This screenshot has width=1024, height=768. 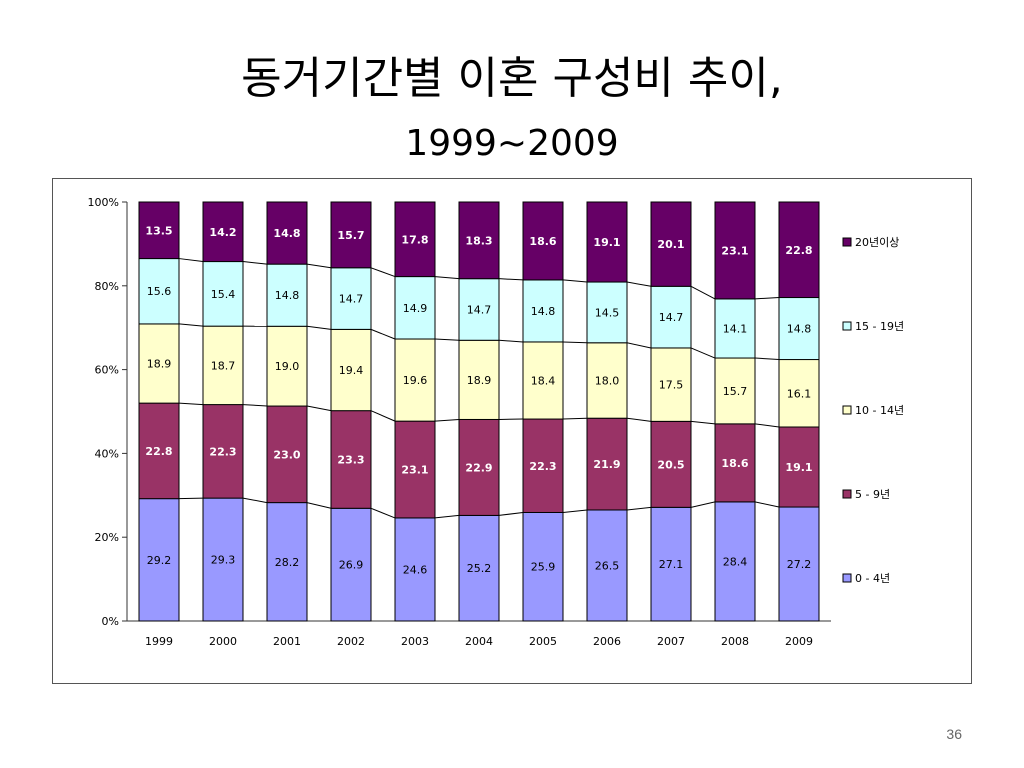 What do you see at coordinates (223, 560) in the screenshot?
I see `data-label: 29.3` at bounding box center [223, 560].